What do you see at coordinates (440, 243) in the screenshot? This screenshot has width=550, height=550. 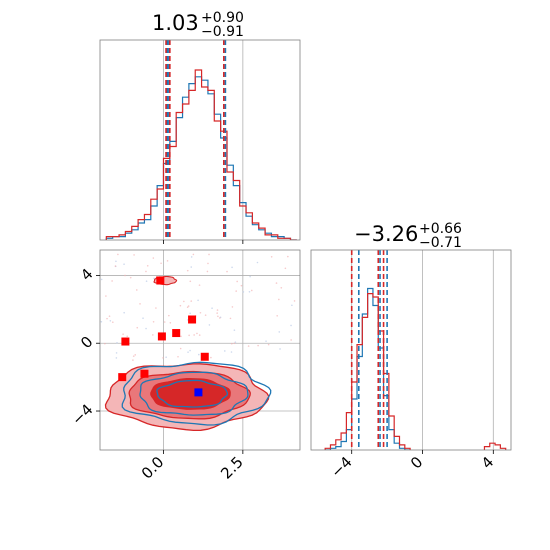 I see `title-param2-minus: −0.71` at bounding box center [440, 243].